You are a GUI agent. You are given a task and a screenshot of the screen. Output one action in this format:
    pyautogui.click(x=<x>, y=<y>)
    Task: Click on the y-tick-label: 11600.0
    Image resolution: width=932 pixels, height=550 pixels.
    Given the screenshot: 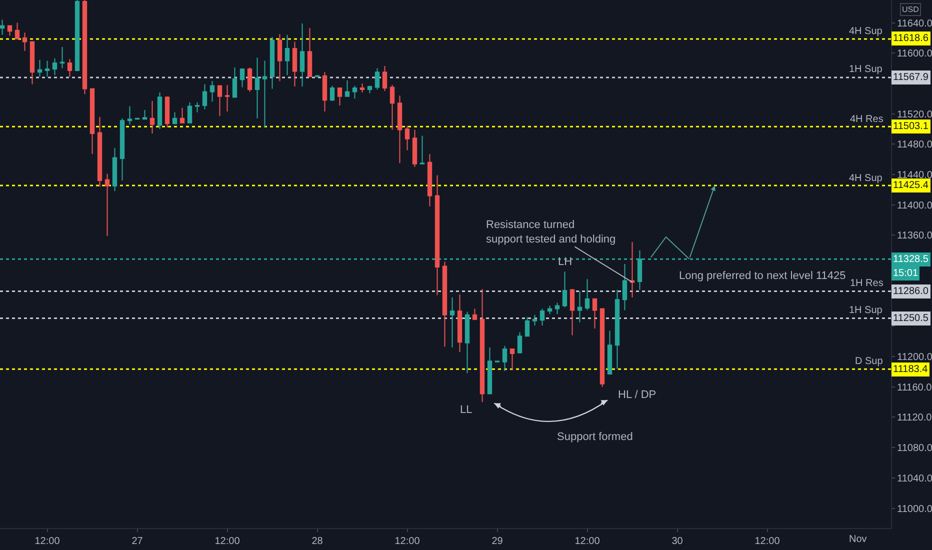 What is the action you would take?
    pyautogui.click(x=914, y=54)
    